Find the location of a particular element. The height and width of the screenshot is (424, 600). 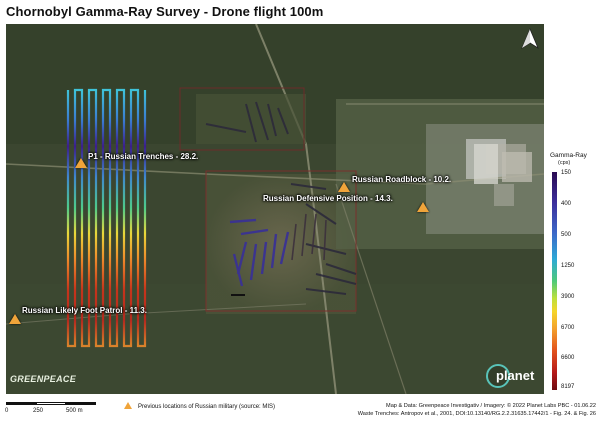

site-label-defensive: Russian Defensive Position - 14.3. is located at coordinates (328, 198).